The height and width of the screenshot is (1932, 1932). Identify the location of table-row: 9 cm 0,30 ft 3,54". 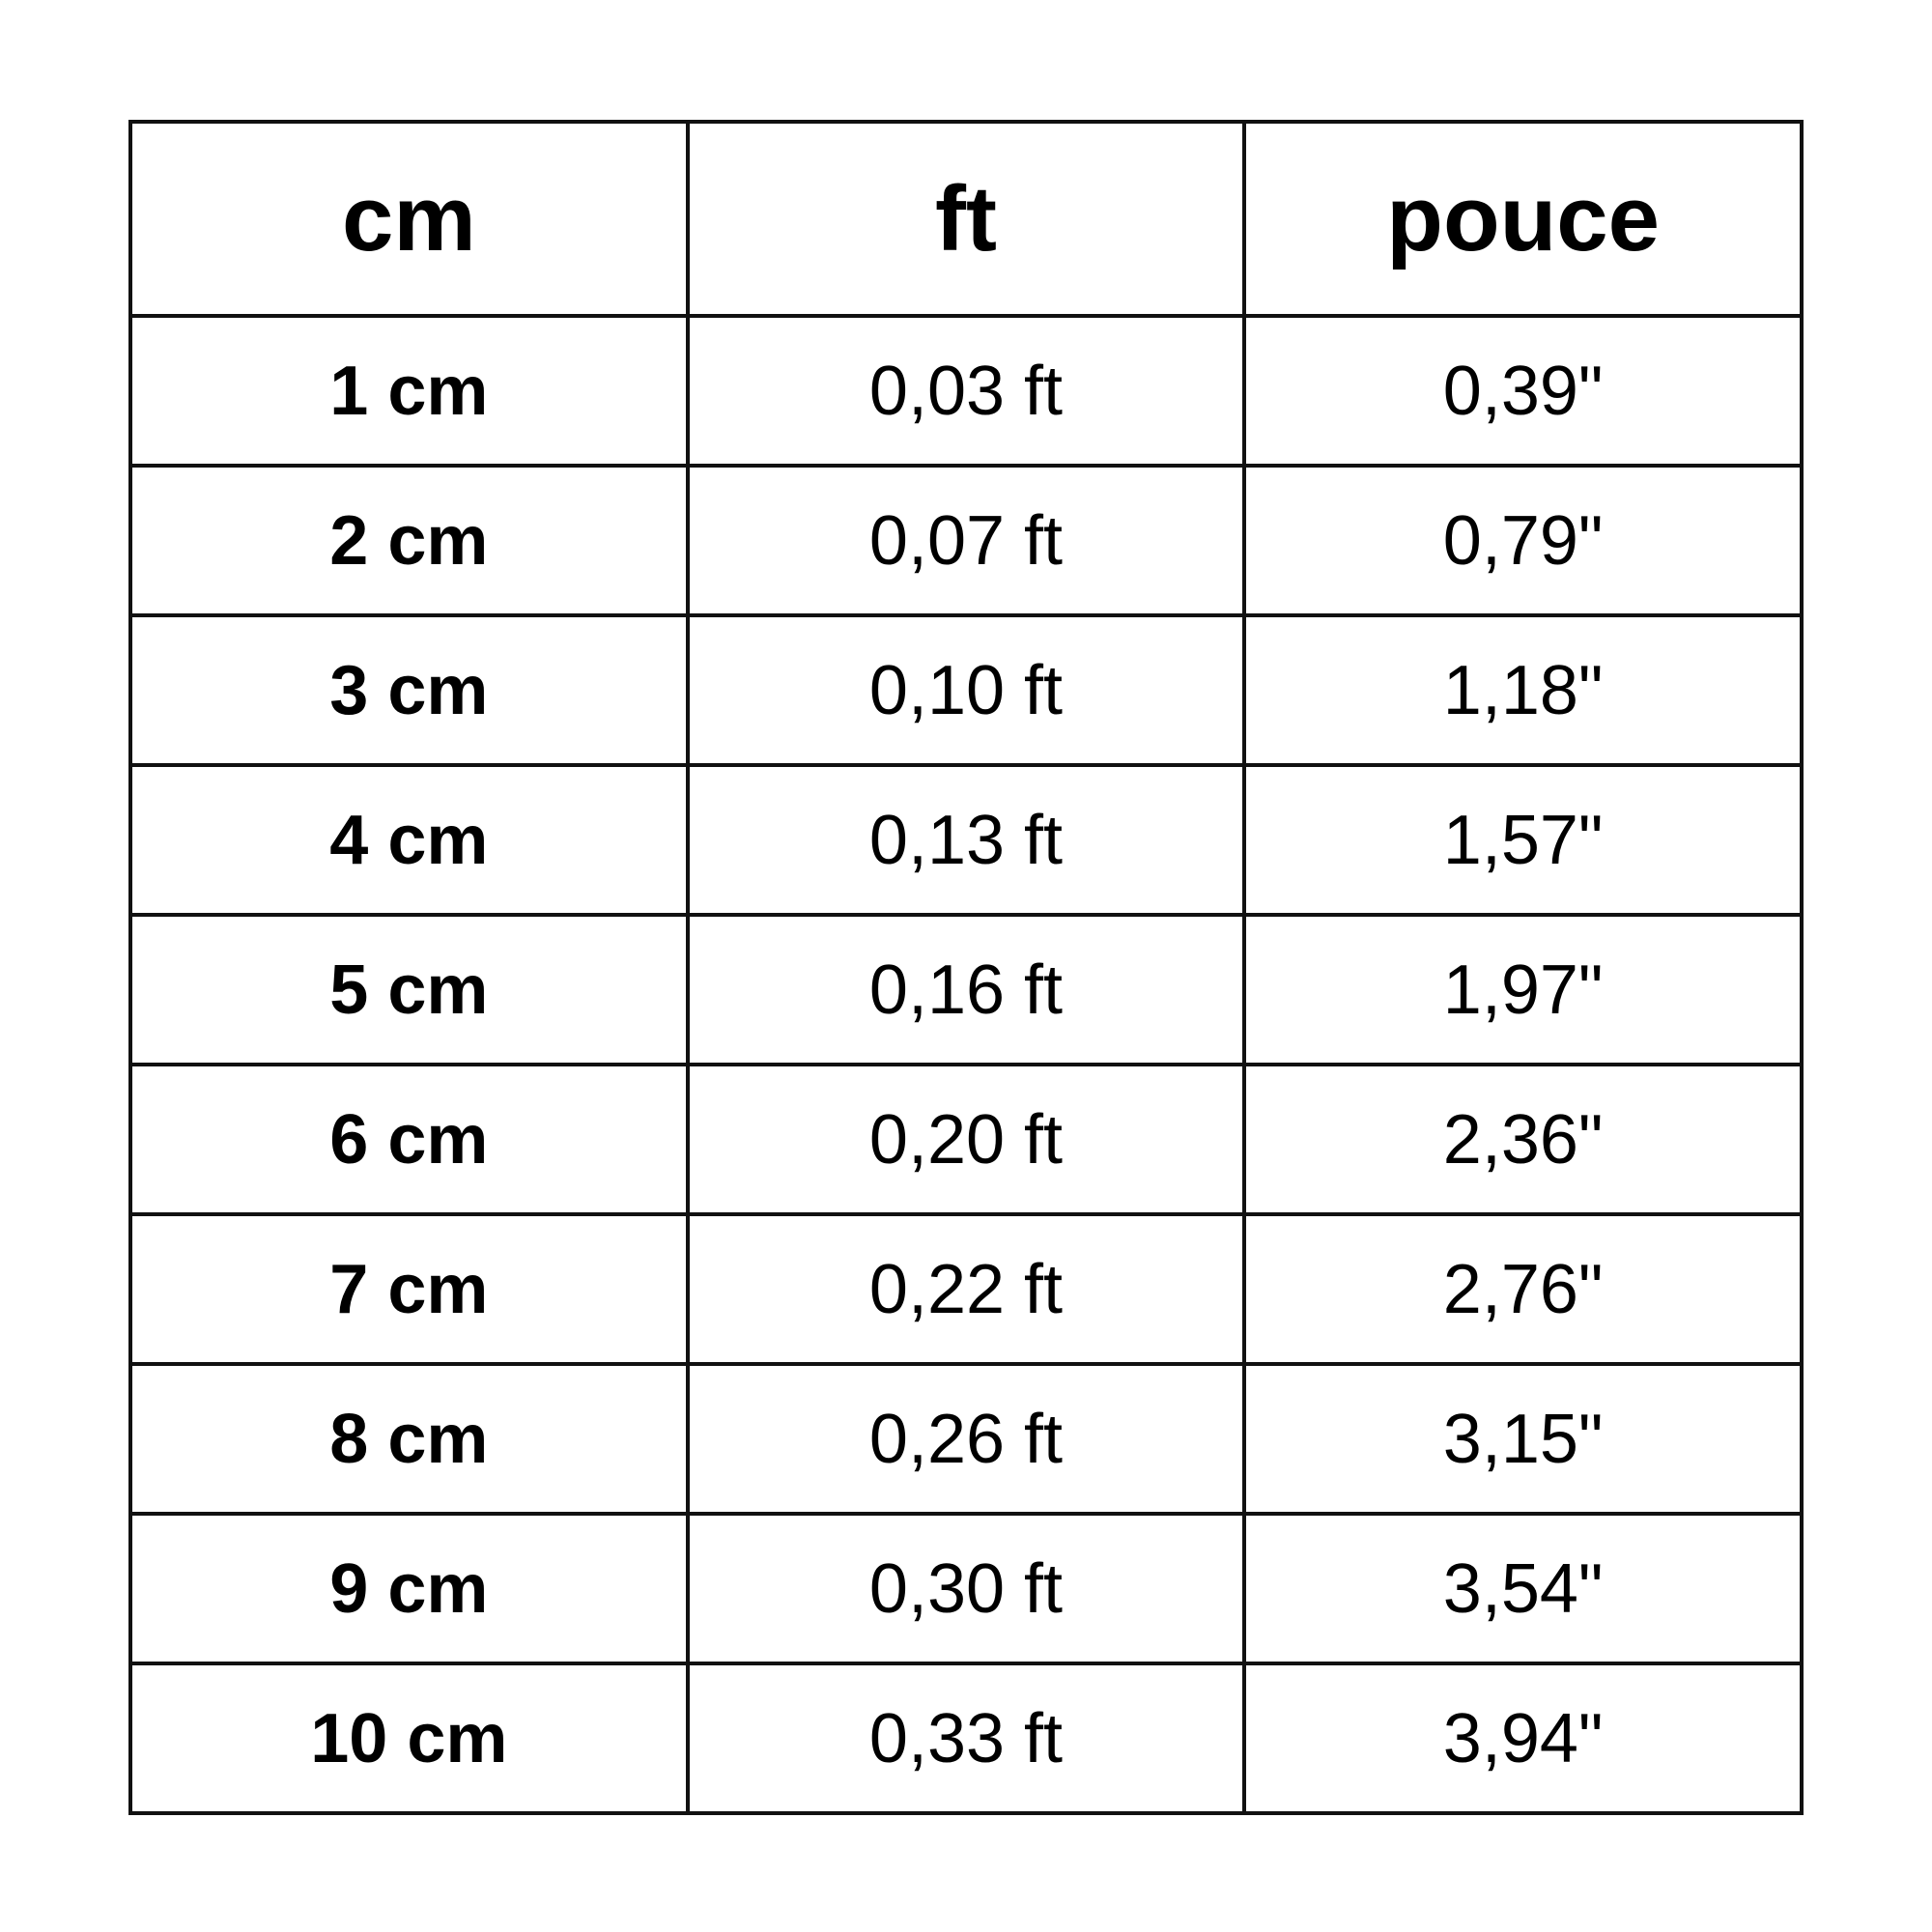
(966, 1588).